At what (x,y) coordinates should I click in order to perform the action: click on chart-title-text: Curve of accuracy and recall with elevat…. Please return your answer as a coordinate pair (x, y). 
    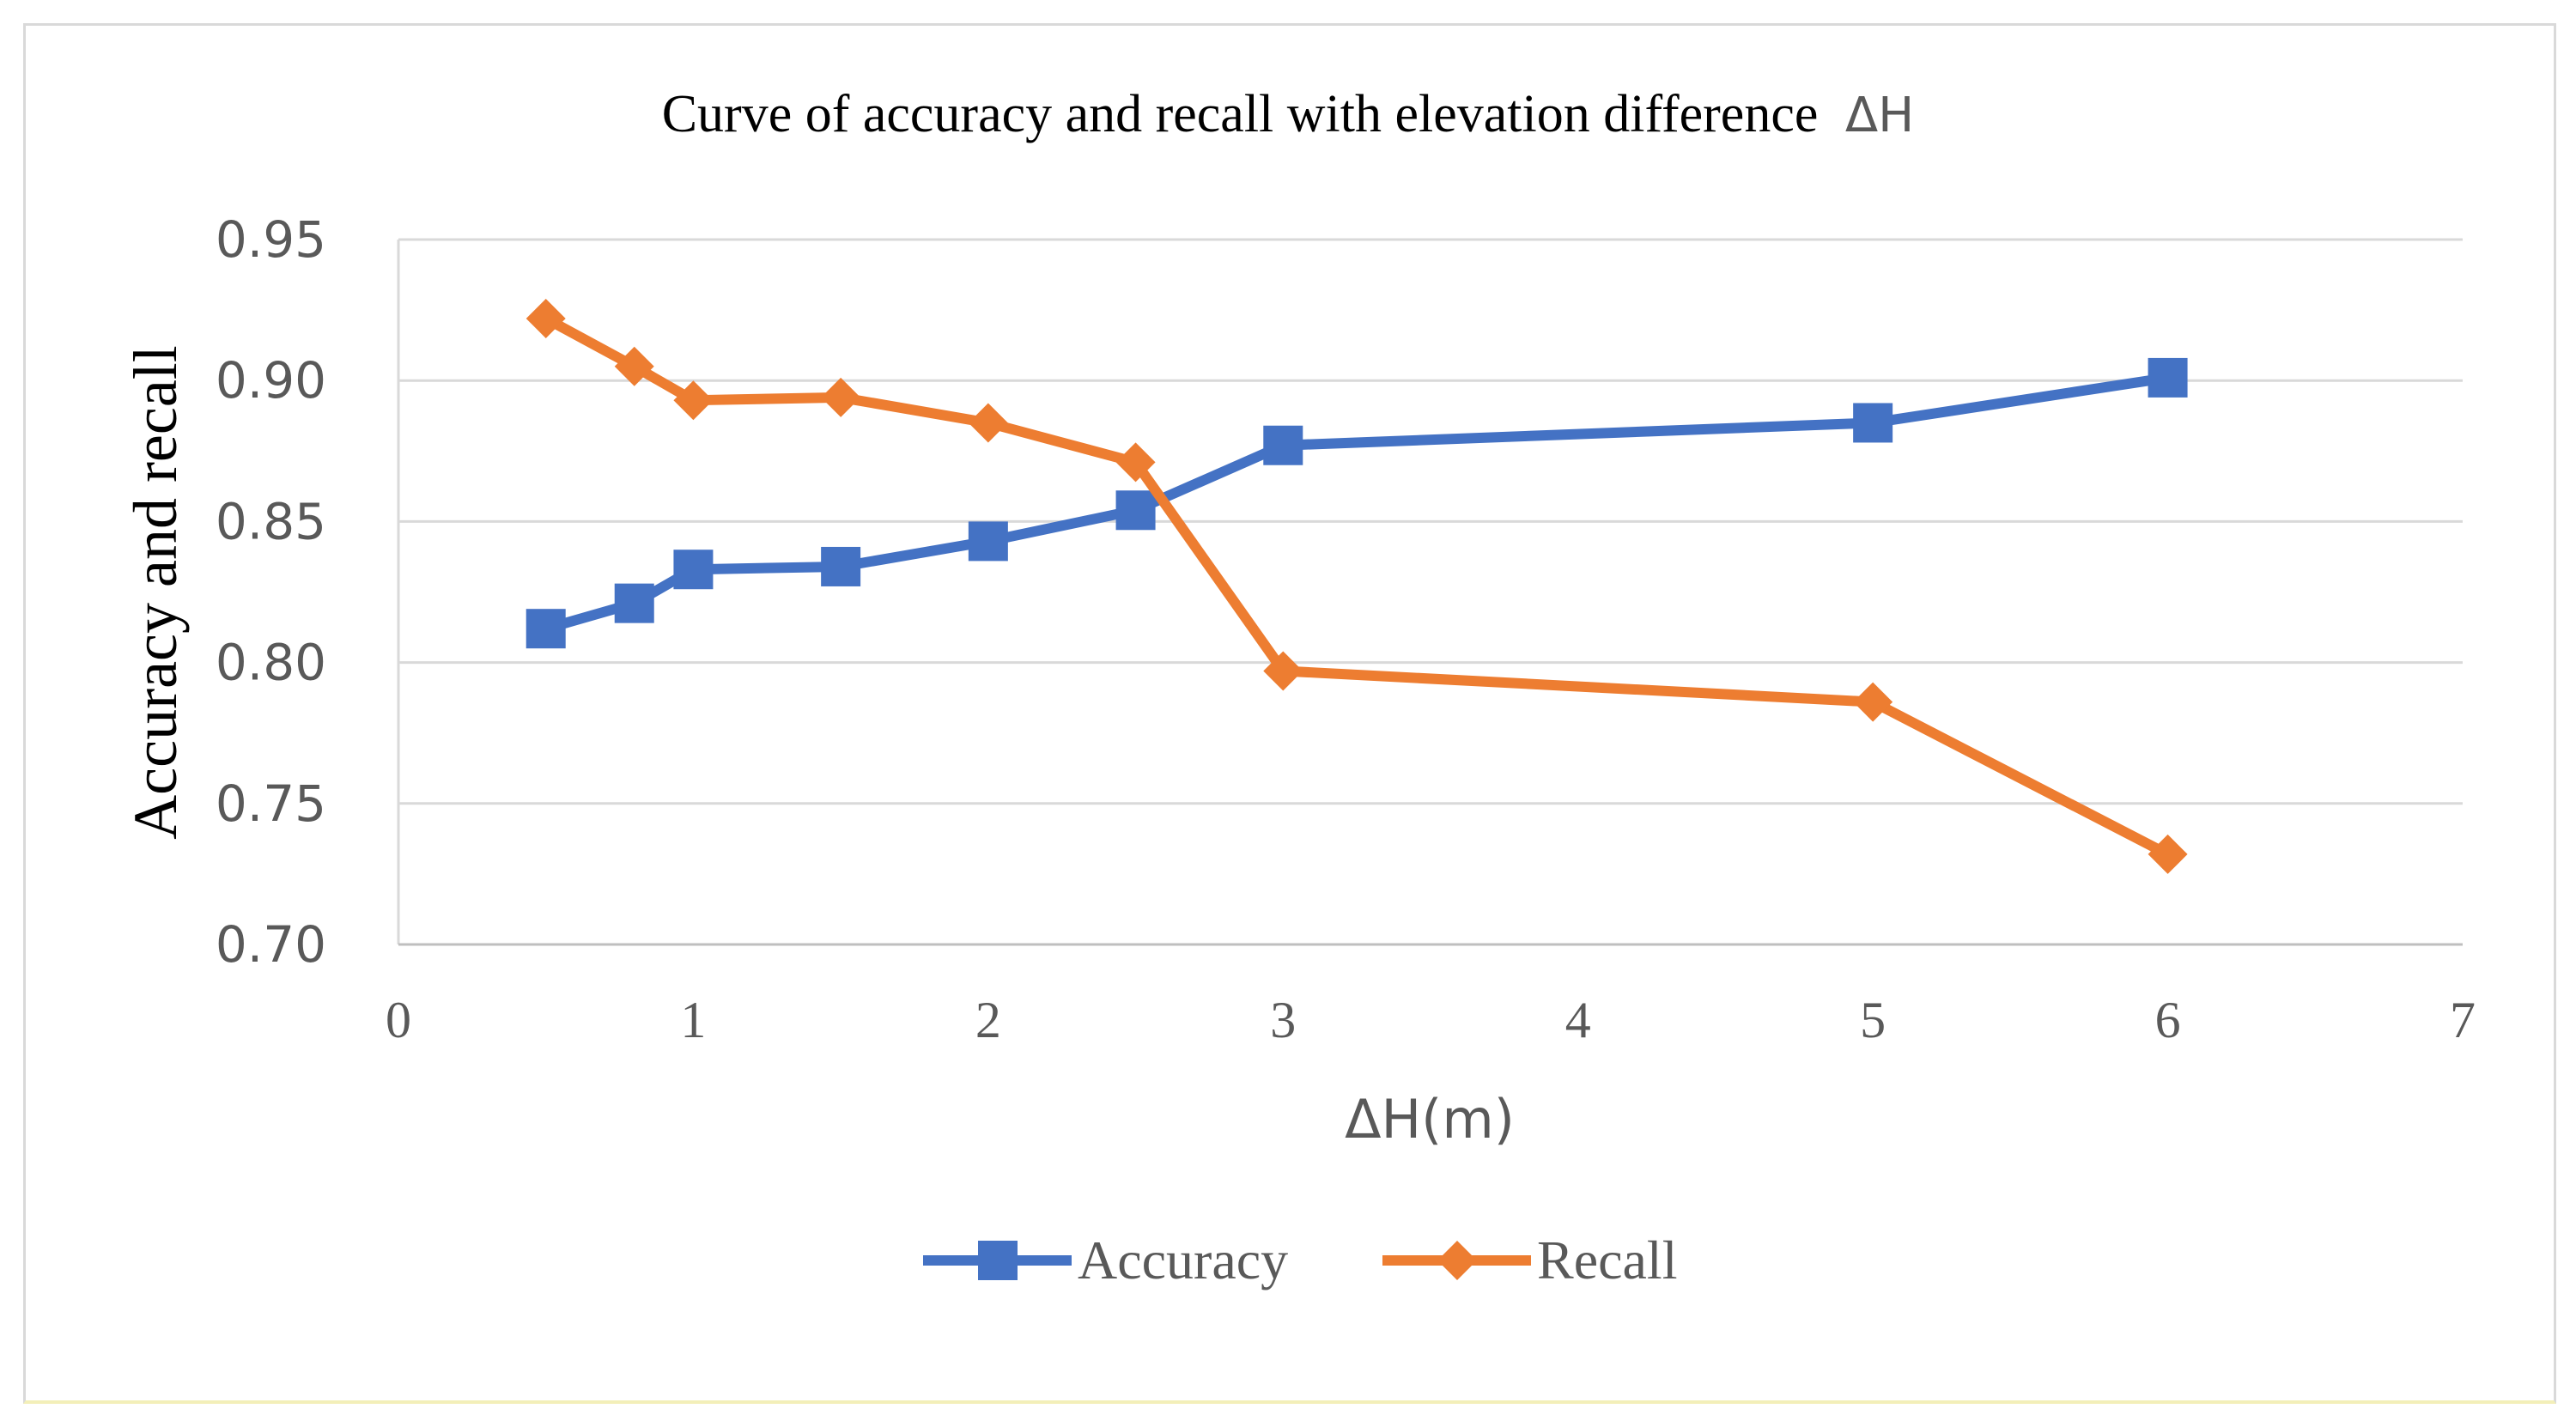
    Looking at the image, I should click on (1240, 114).